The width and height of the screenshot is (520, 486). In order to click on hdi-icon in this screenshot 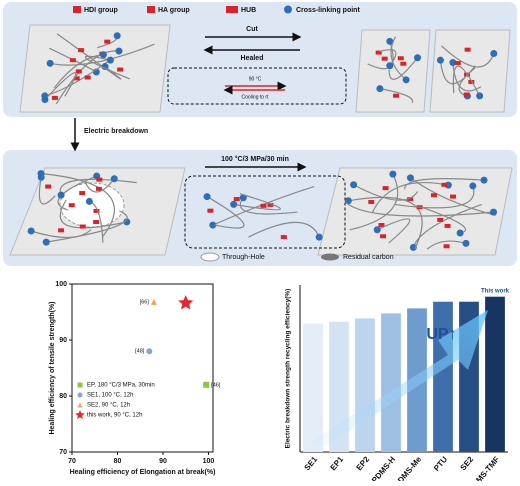, I will do `click(77, 9)`.